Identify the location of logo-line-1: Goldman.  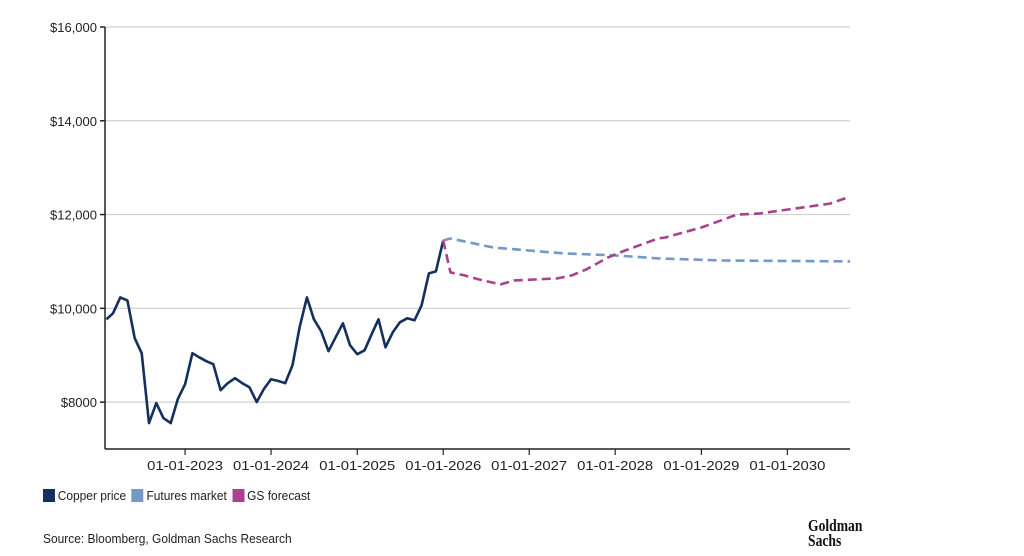
(835, 525).